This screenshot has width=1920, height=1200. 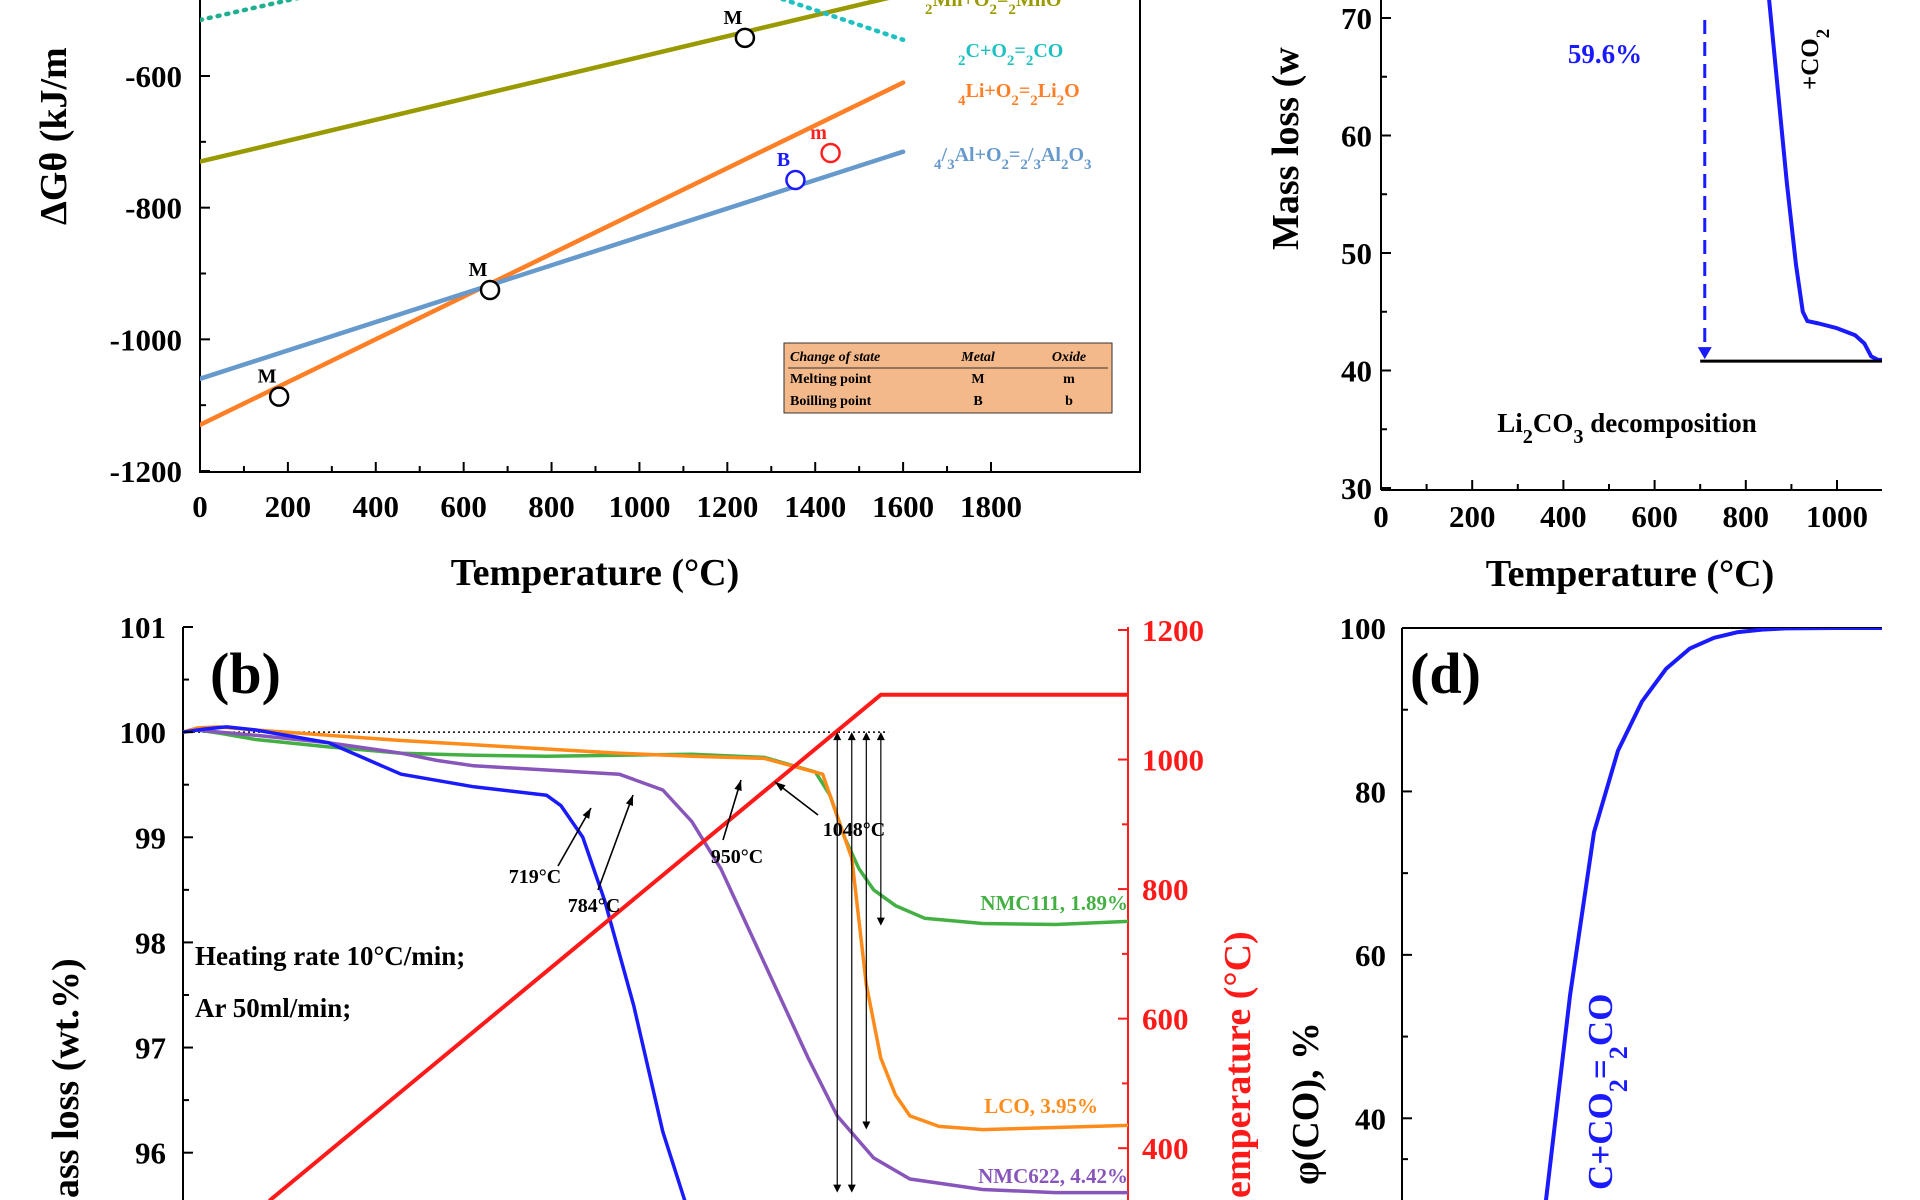 What do you see at coordinates (1286, 148) in the screenshot?
I see `y-axis-title: Mass loss (w` at bounding box center [1286, 148].